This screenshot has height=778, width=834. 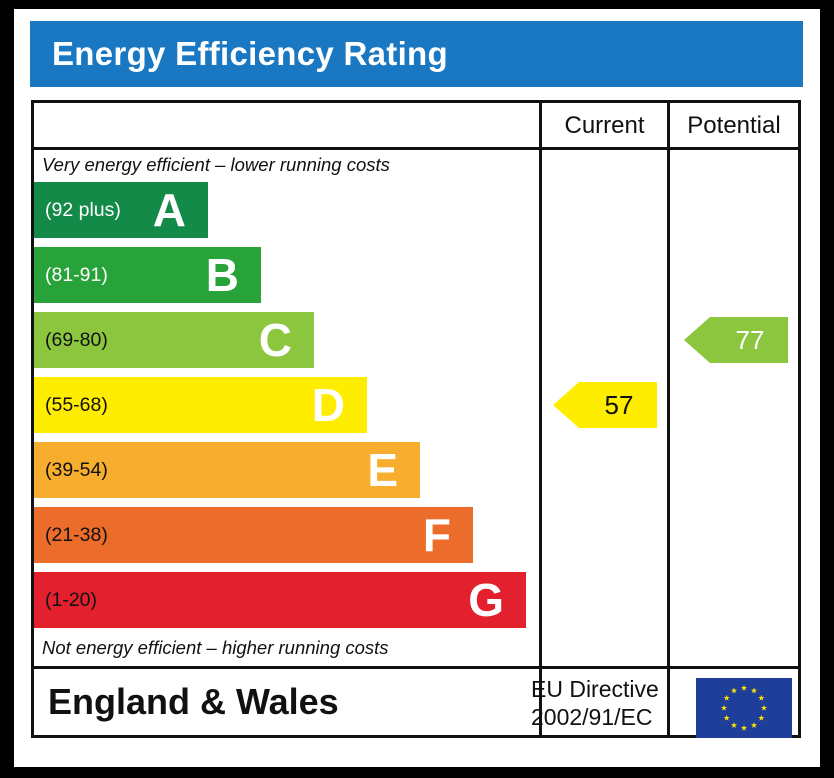 What do you see at coordinates (436, 535) in the screenshot?
I see `band-f-letter: F` at bounding box center [436, 535].